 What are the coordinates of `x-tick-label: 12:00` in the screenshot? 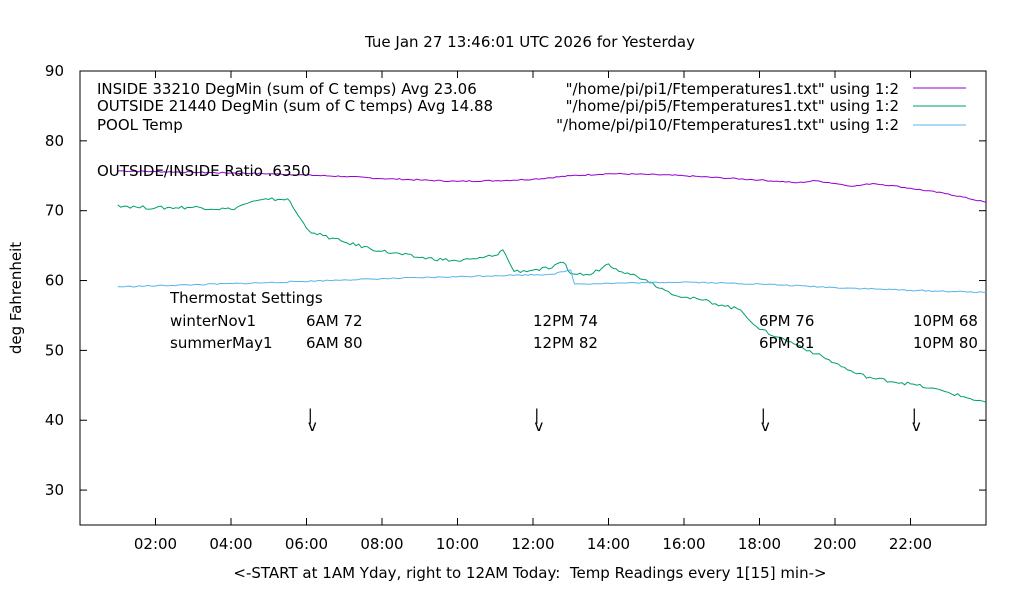 It's located at (532, 544).